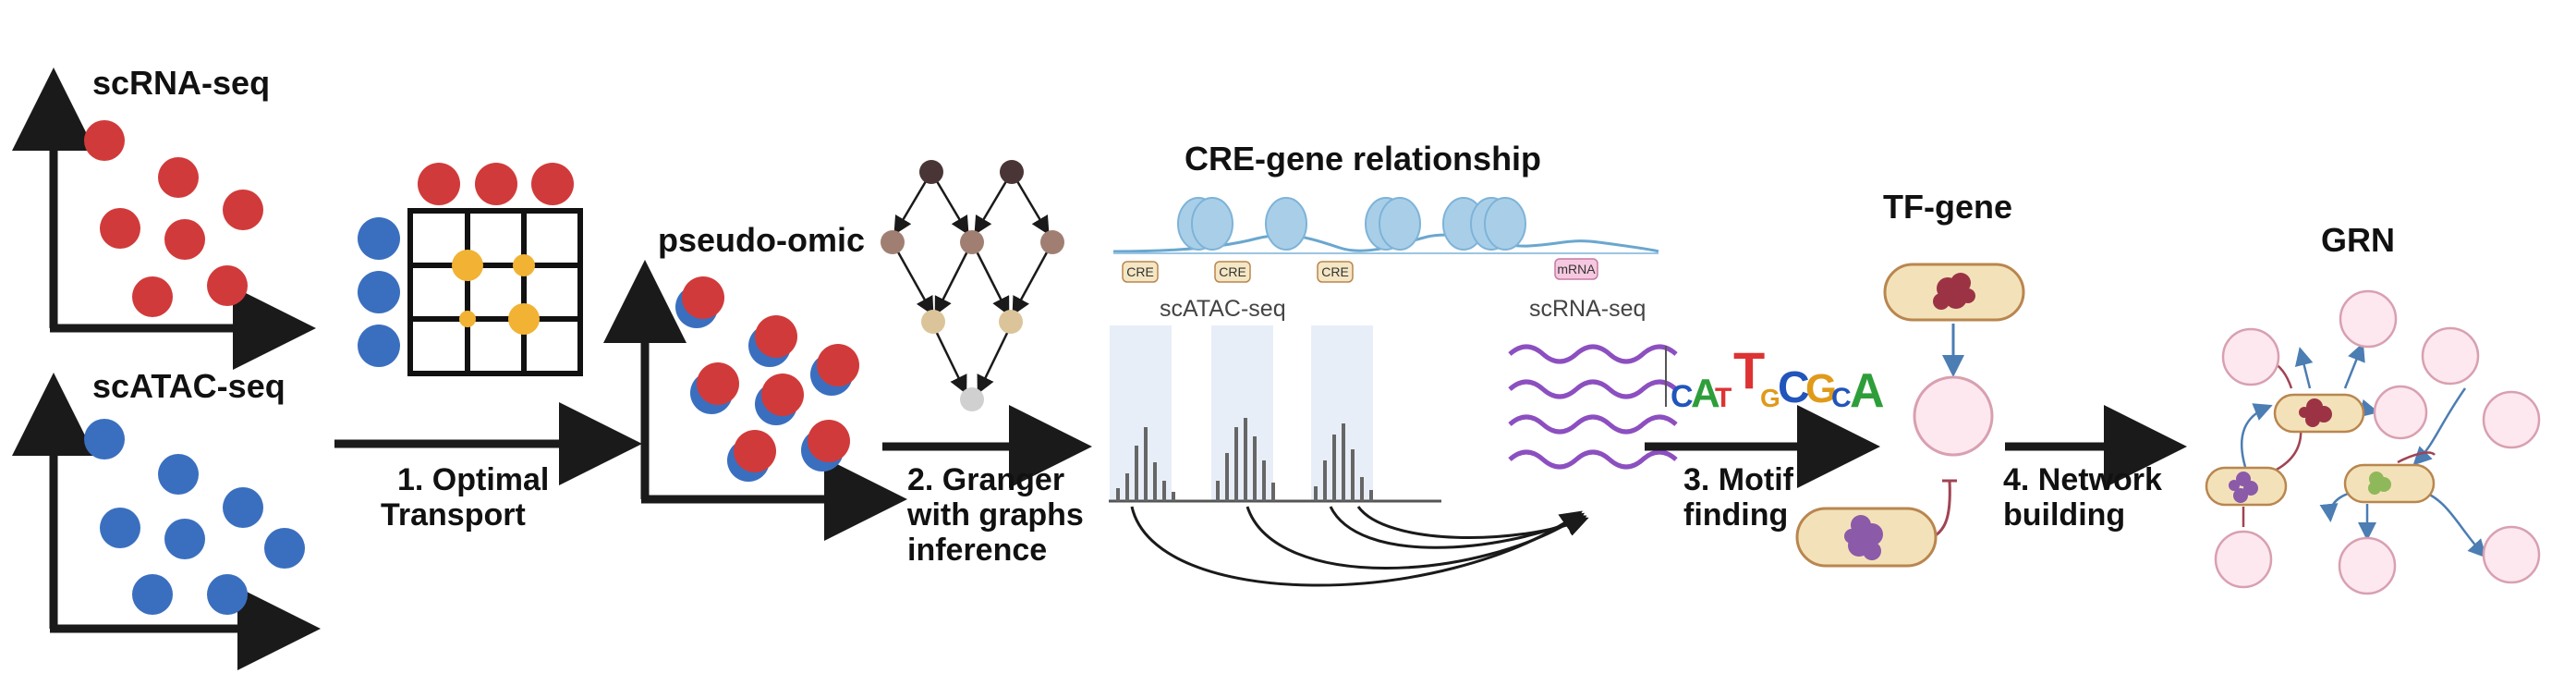 This screenshot has height=686, width=2576. I want to click on motif-letter: G, so click(1821, 388).